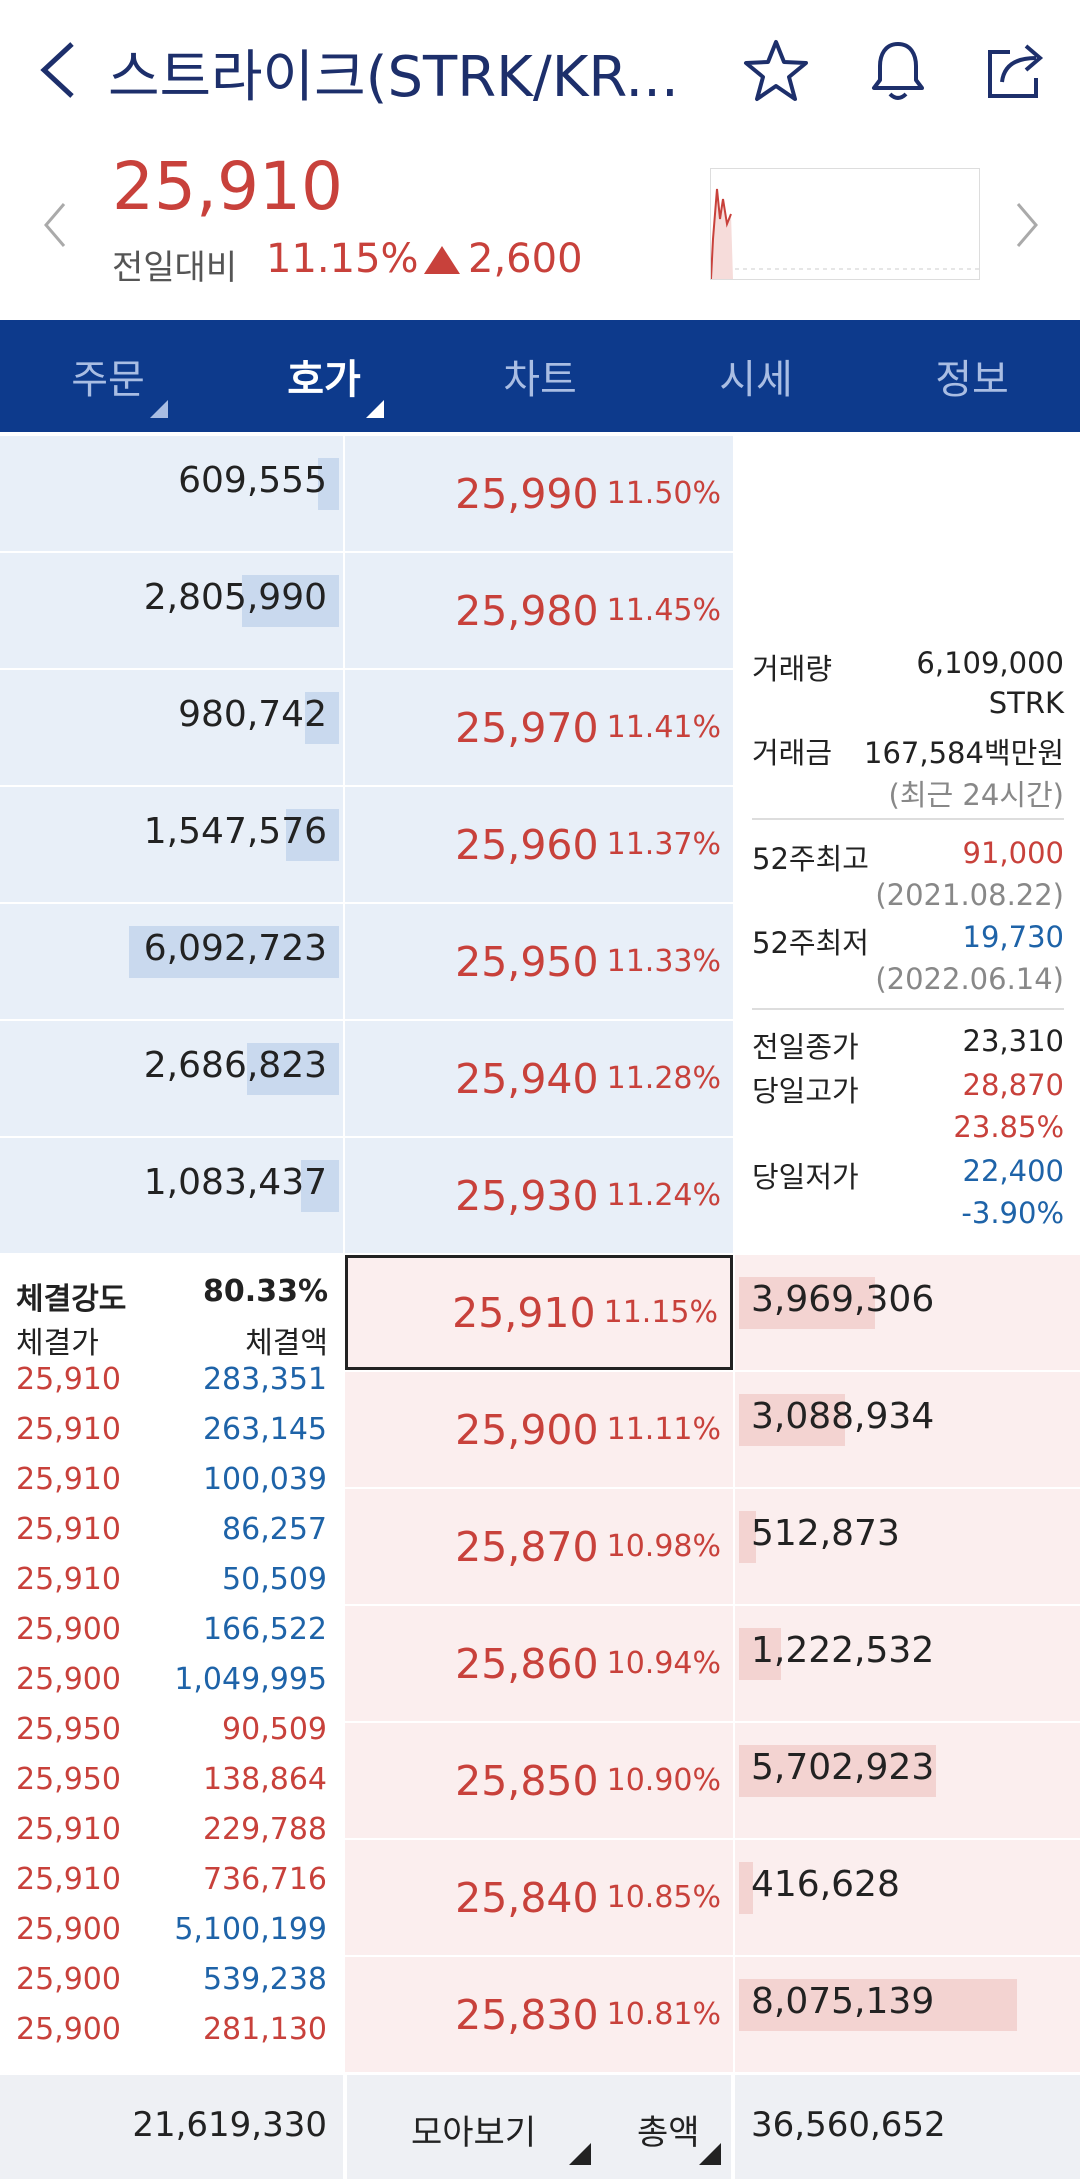 Image resolution: width=1080 pixels, height=2179 pixels. Describe the element at coordinates (898, 71) in the screenshot. I see `bell-icon` at that location.